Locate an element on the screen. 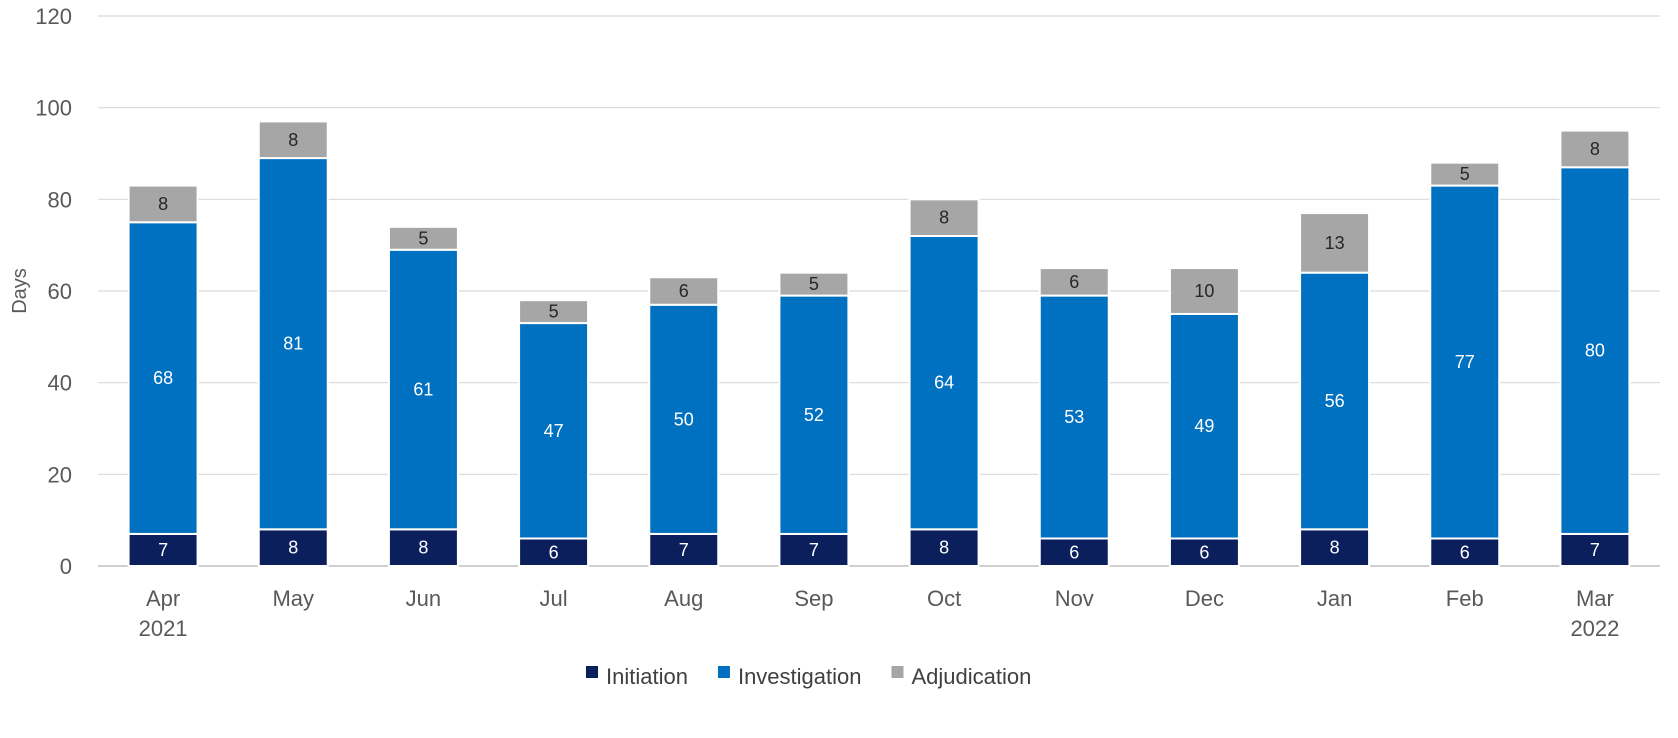  bar-stack: 8 61 5 is located at coordinates (423, 396).